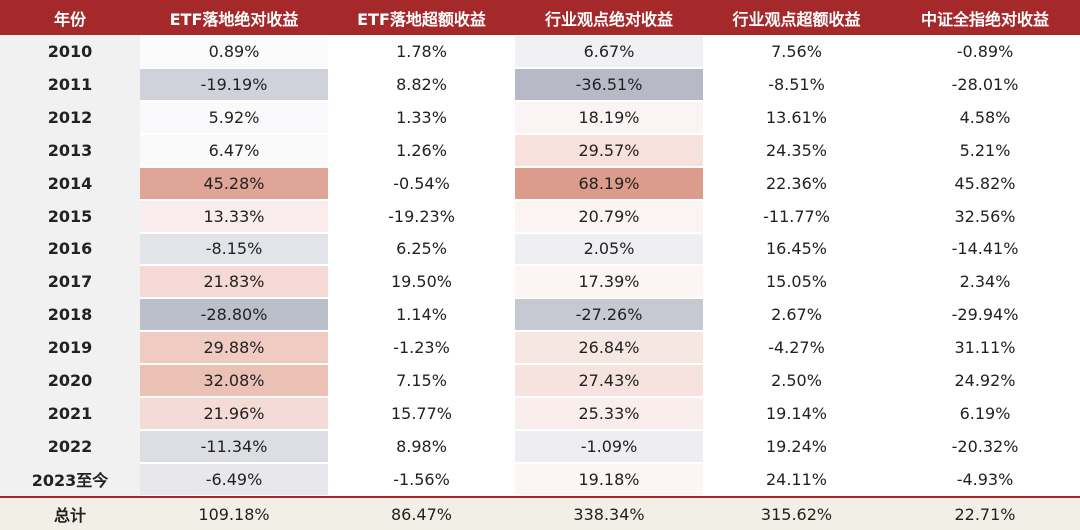 This screenshot has width=1080, height=530. I want to click on cell-etf-excess-return: 7.15%, so click(421, 381).